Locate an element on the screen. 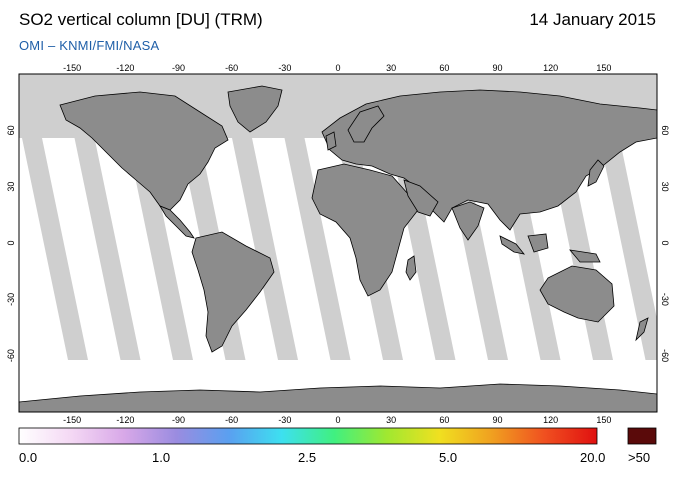 The height and width of the screenshot is (480, 676). lon-tick-label-bottom: 60 is located at coordinates (444, 420).